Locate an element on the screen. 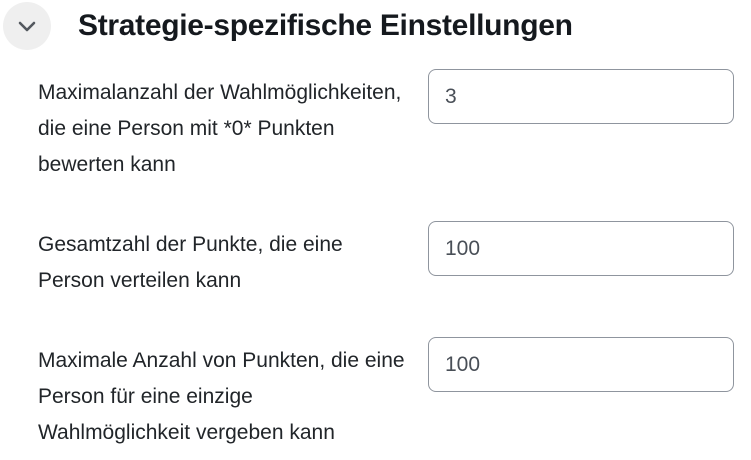 This screenshot has width=751, height=460. max-points-per-choice-input is located at coordinates (581, 364).